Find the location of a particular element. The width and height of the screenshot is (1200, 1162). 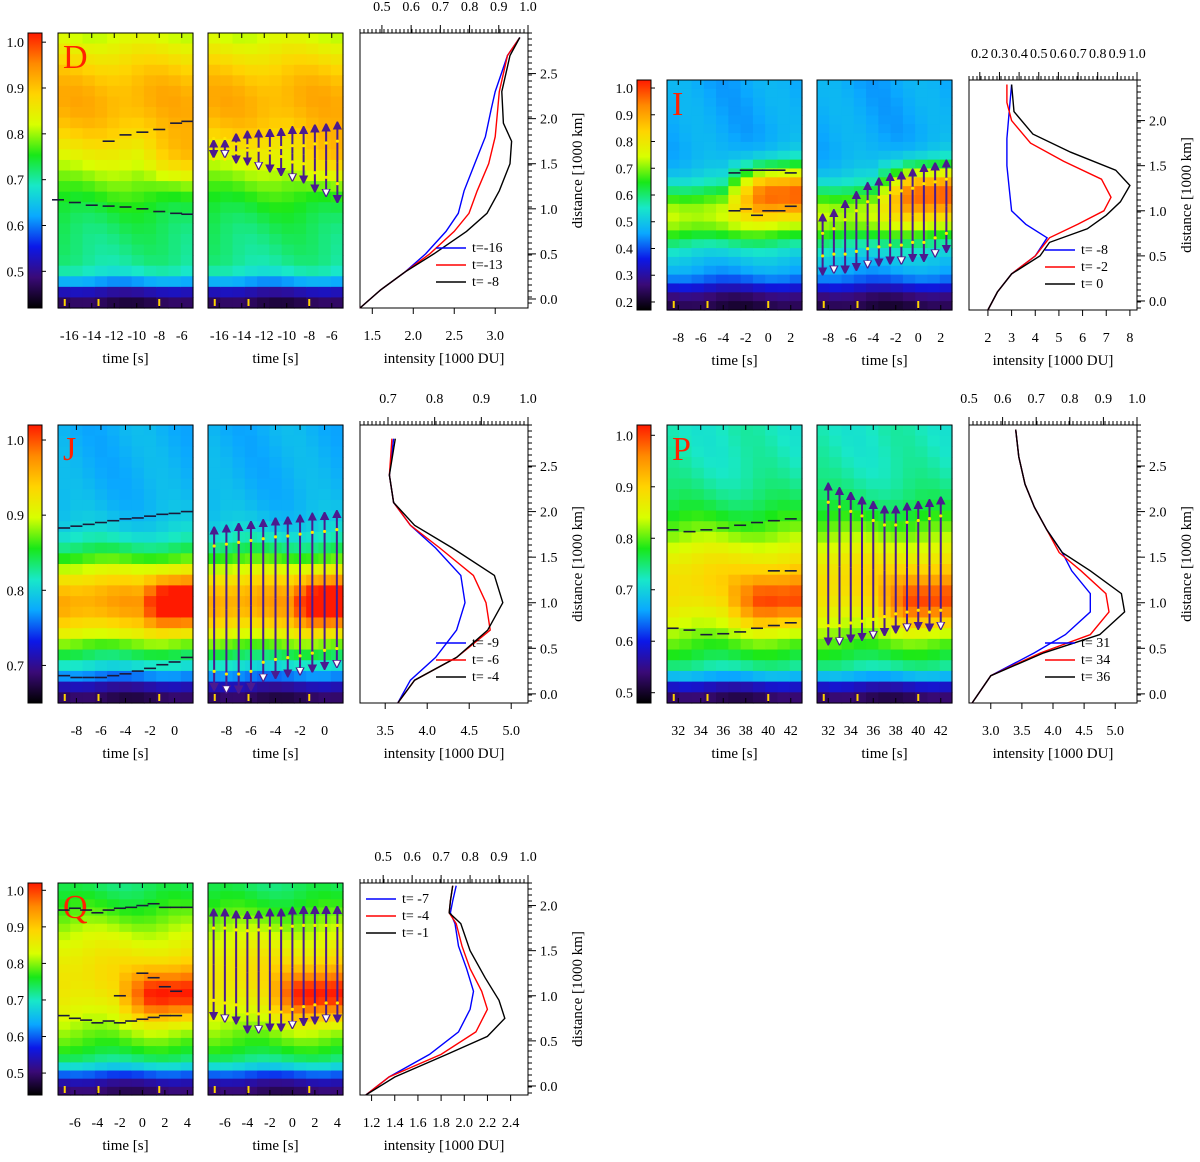

intensity-tick-label: 6 is located at coordinates (1082, 338).